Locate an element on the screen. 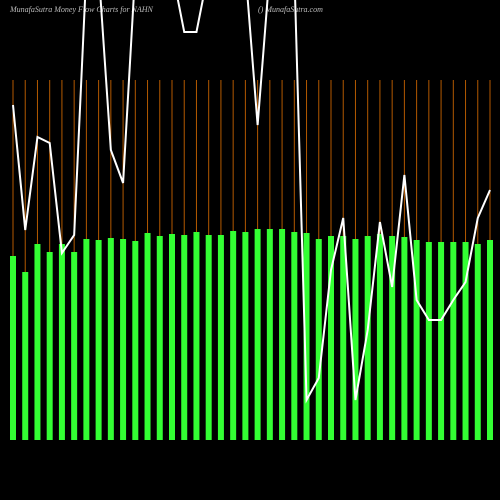 The width and height of the screenshot is (500, 500). chart-title: MunafaSutra Money Flow Charts for NAHN is located at coordinates (81, 9).